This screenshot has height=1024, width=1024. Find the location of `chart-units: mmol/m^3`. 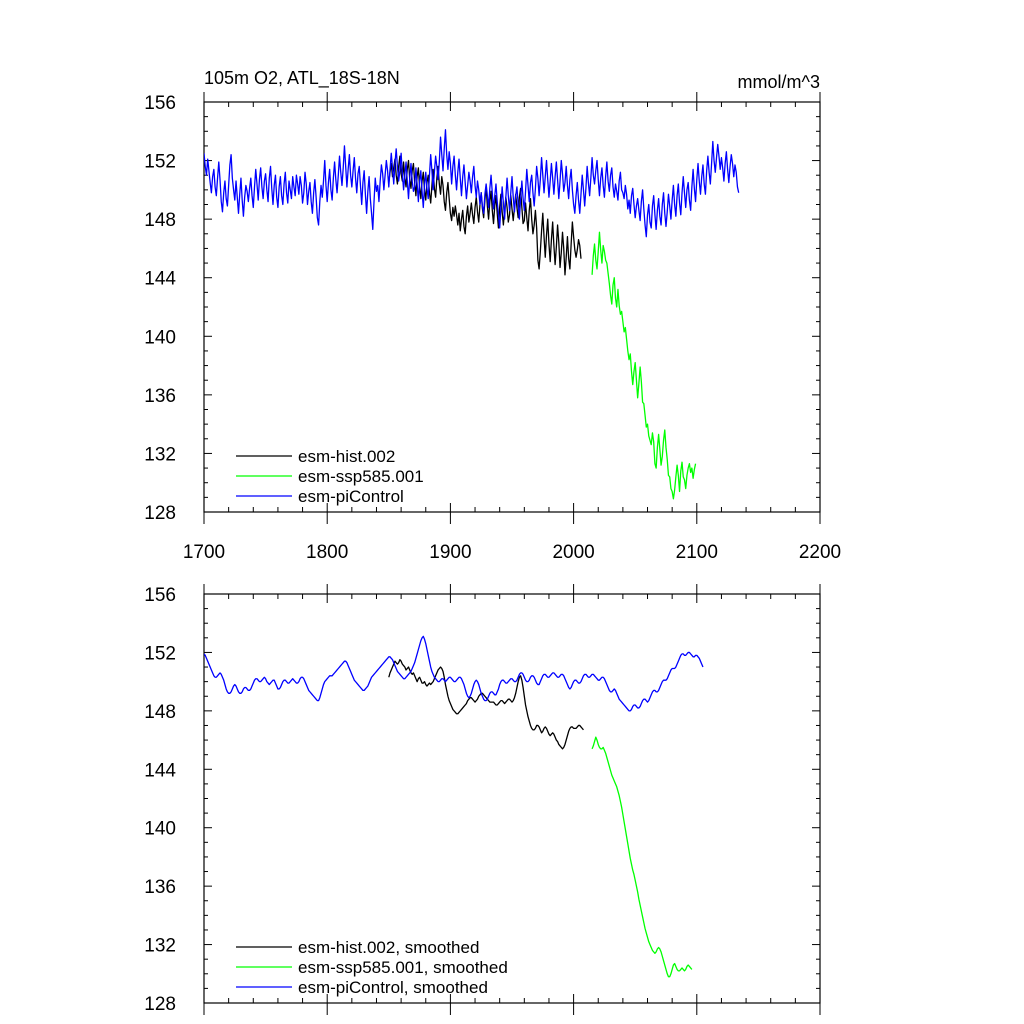

chart-units: mmol/m^3 is located at coordinates (779, 82).